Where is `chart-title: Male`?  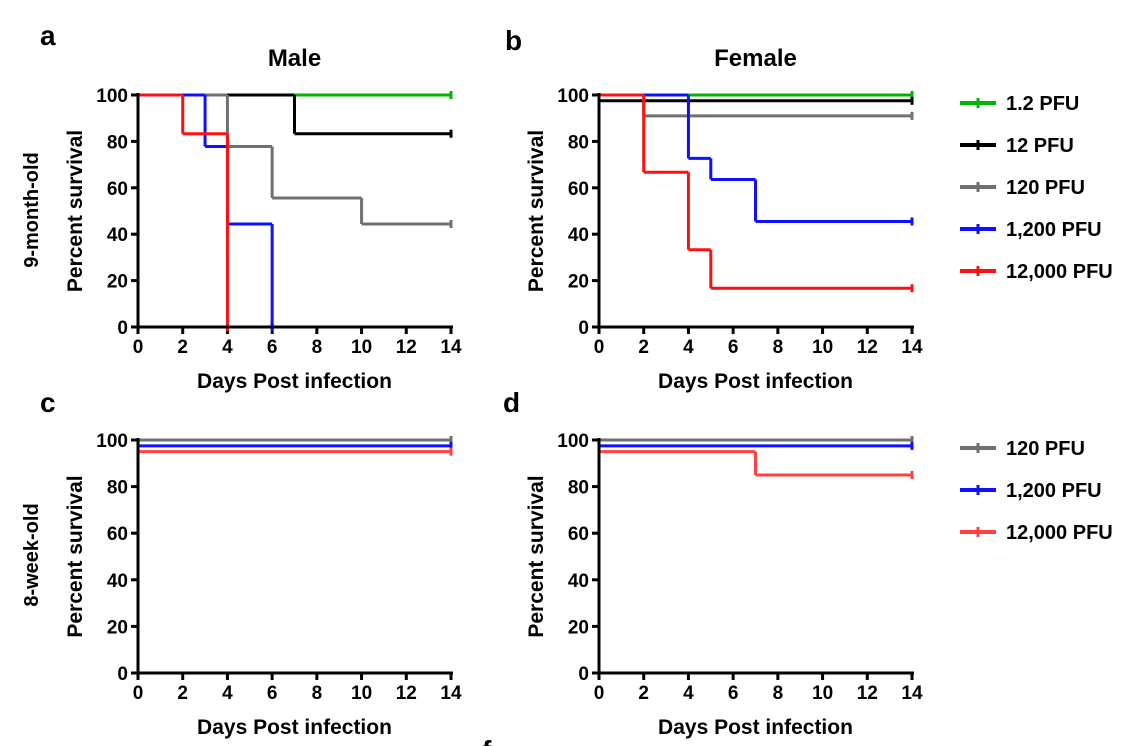
chart-title: Male is located at coordinates (294, 58).